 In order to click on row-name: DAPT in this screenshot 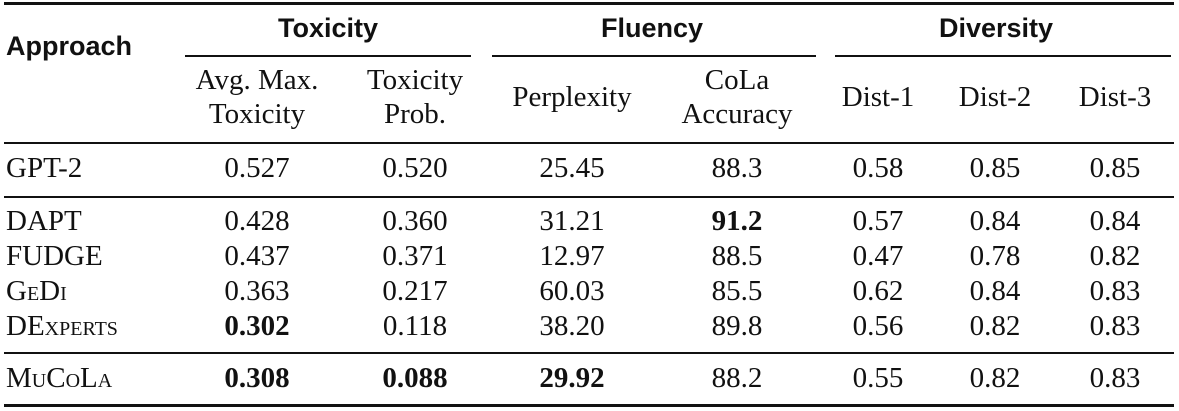, I will do `click(44, 221)`.